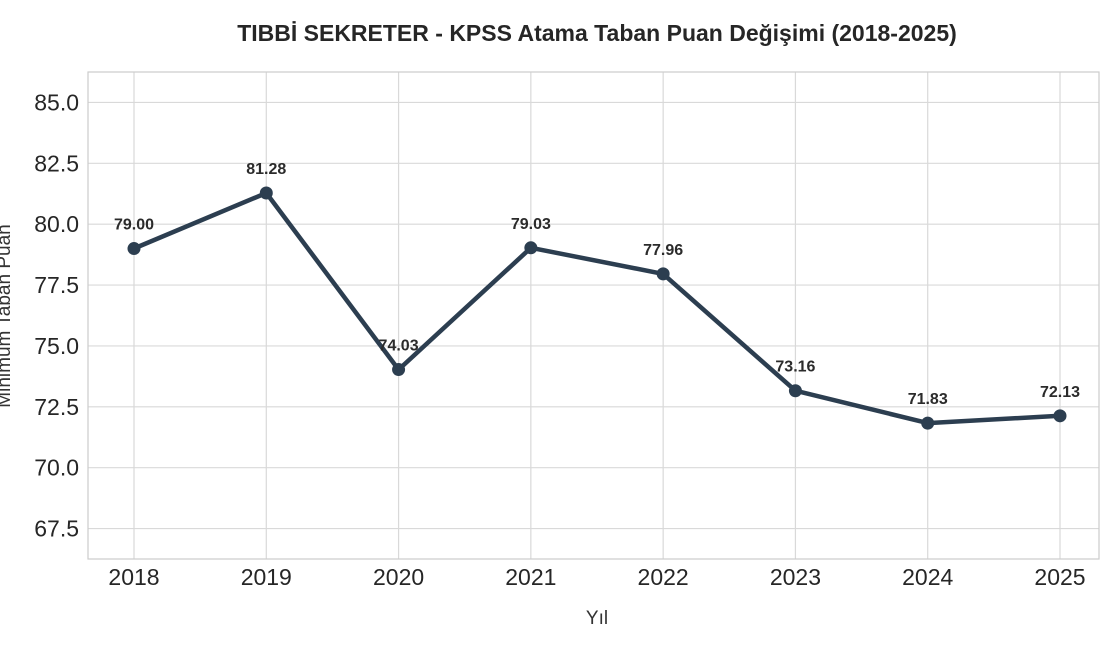 The image size is (1100, 650). Describe the element at coordinates (56, 163) in the screenshot. I see `y-tick-label: 82.5` at that location.